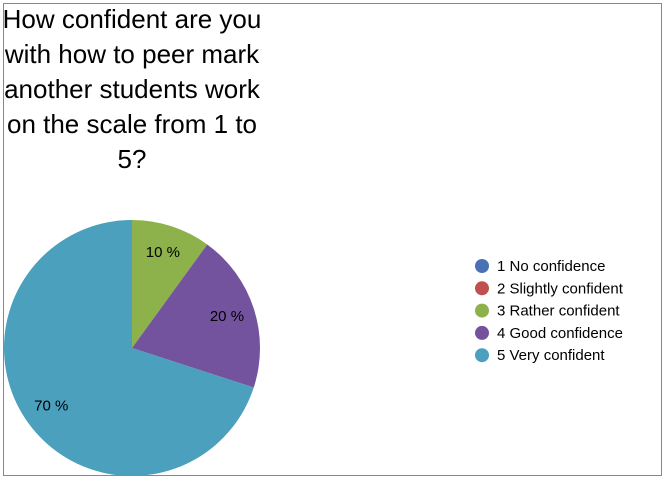 The image size is (667, 481). Describe the element at coordinates (560, 333) in the screenshot. I see `legend-label: 4 Good confidence` at that location.